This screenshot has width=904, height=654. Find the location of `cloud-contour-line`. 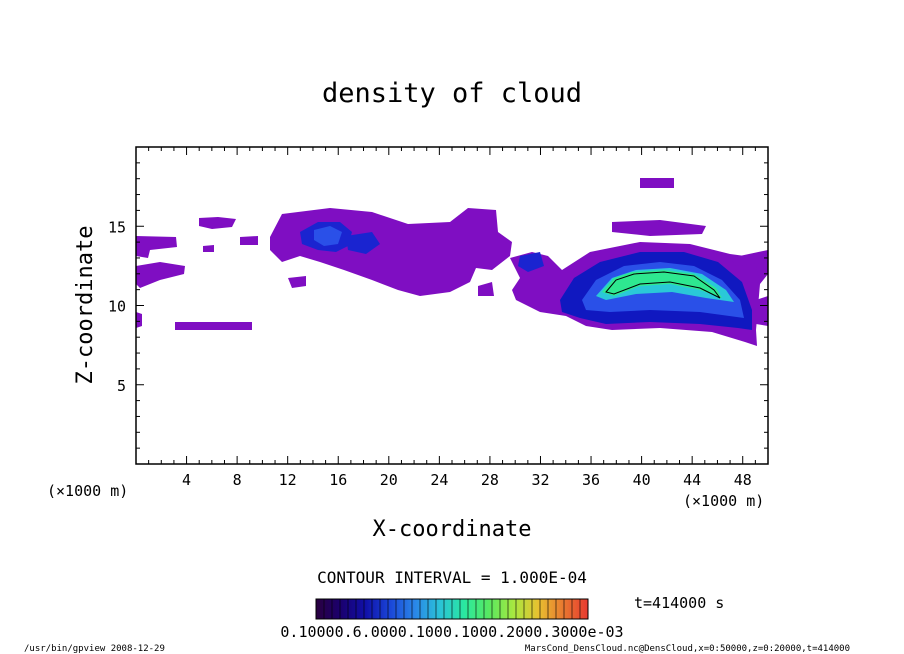

cloud-contour-line is located at coordinates (663, 285).